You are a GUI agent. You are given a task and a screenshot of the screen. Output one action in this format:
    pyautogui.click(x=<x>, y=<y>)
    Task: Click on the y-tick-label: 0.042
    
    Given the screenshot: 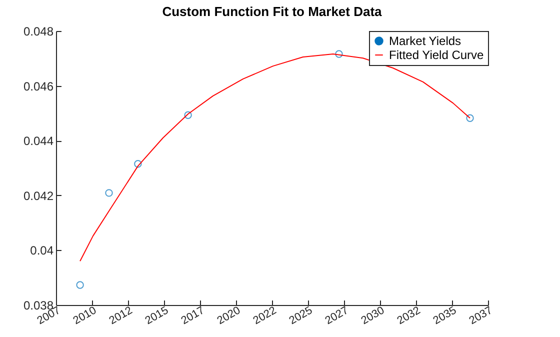 What is the action you would take?
    pyautogui.click(x=38, y=195)
    